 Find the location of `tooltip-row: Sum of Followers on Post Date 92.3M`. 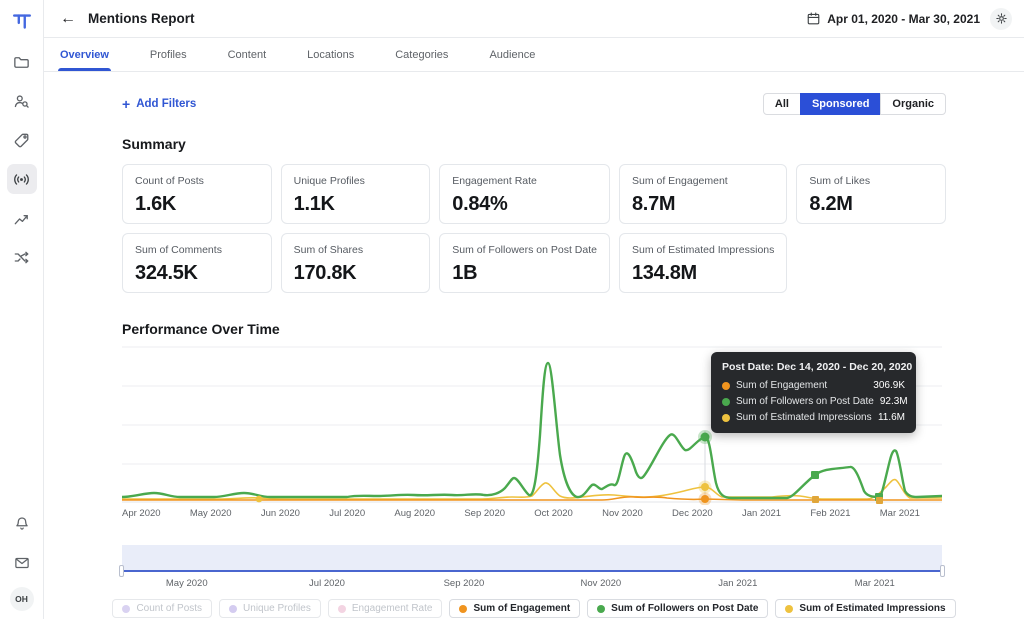

tooltip-row: Sum of Followers on Post Date 92.3M is located at coordinates (815, 401).